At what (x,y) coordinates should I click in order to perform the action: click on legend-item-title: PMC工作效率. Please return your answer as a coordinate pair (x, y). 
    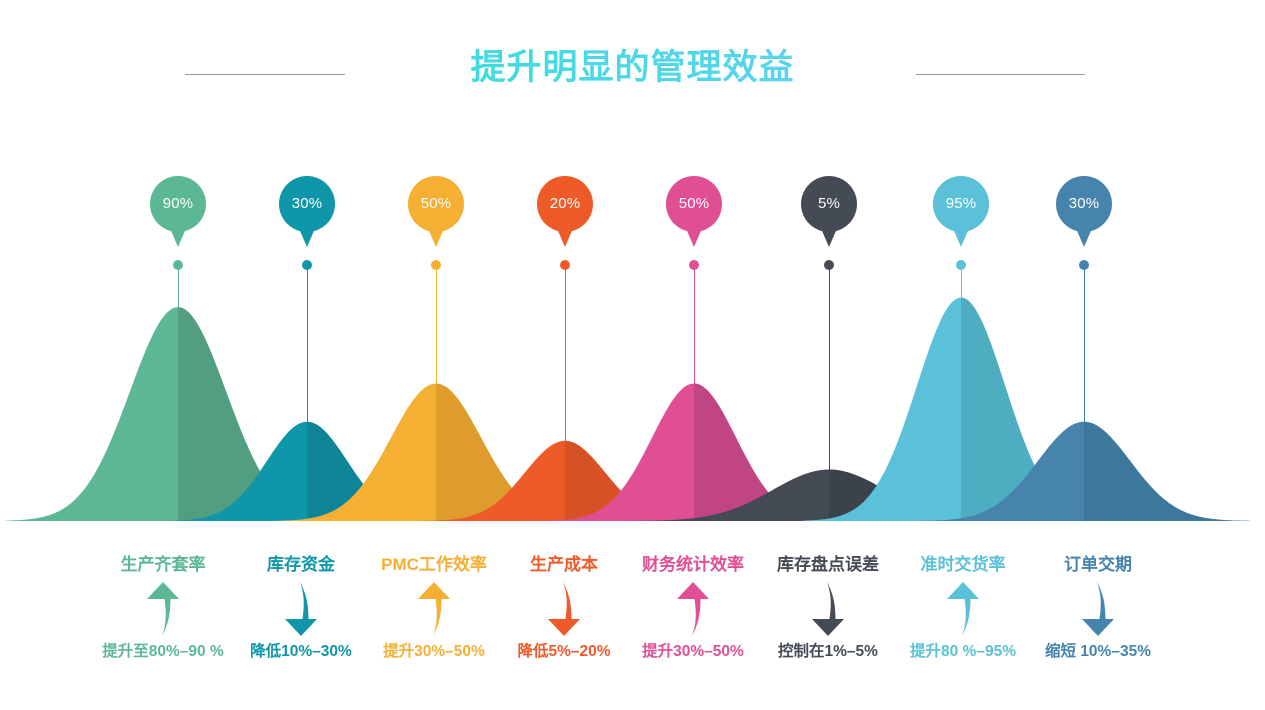
    Looking at the image, I should click on (434, 564).